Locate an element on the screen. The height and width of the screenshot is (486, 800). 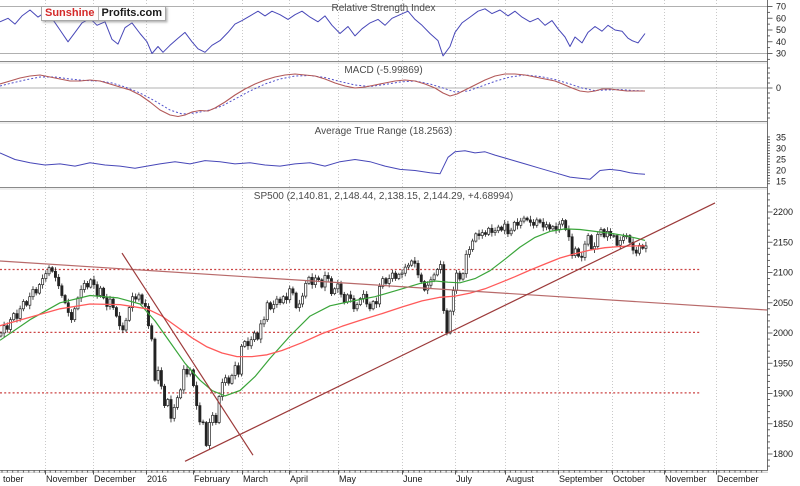
month-label: October is located at coordinates (629, 479).